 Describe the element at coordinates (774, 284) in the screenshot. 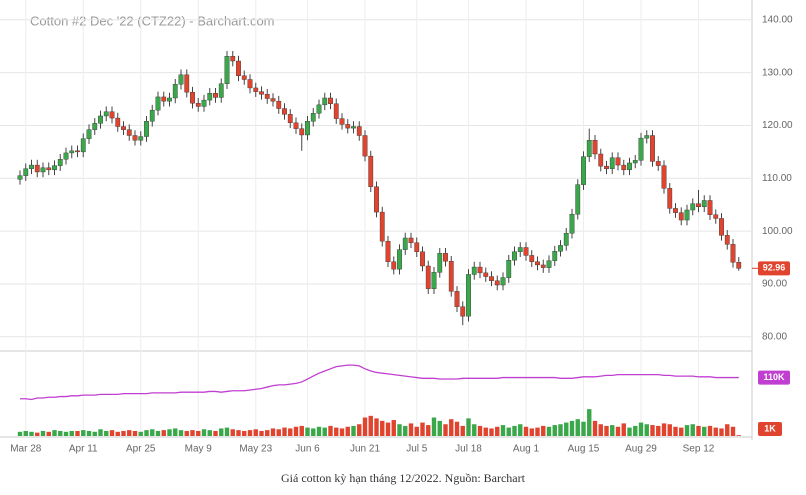

I see `y-tick-label: 90.00` at that location.